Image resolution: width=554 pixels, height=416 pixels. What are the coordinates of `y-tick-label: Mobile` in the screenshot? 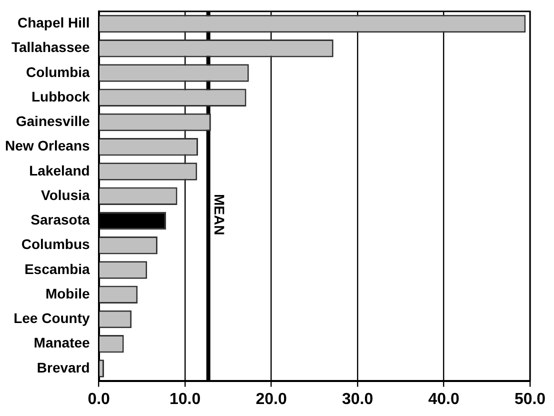 It's located at (67, 293).